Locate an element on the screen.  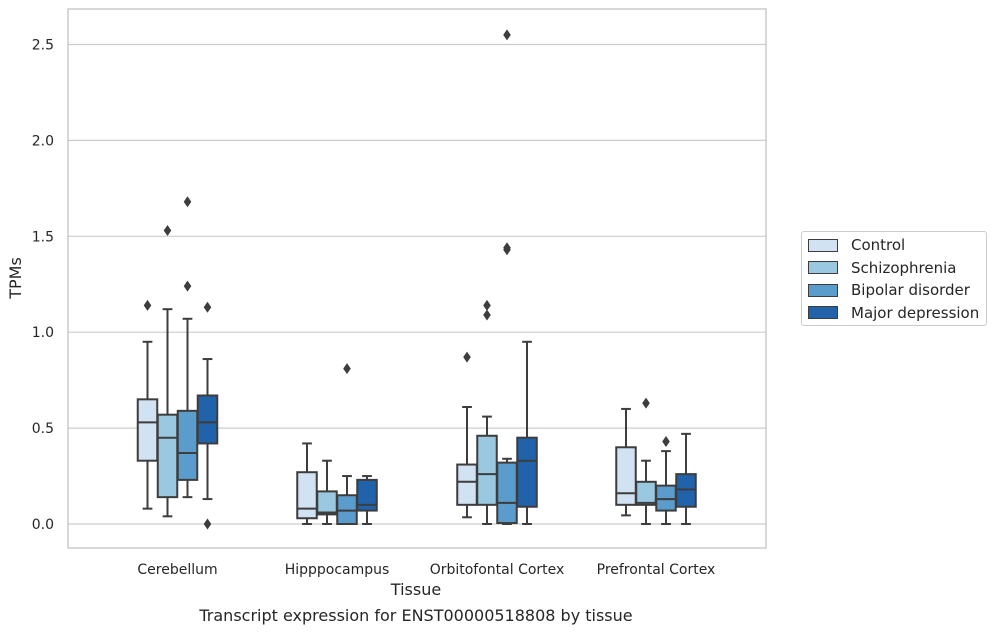
y-tick-label: 1.0 is located at coordinates (43, 333).